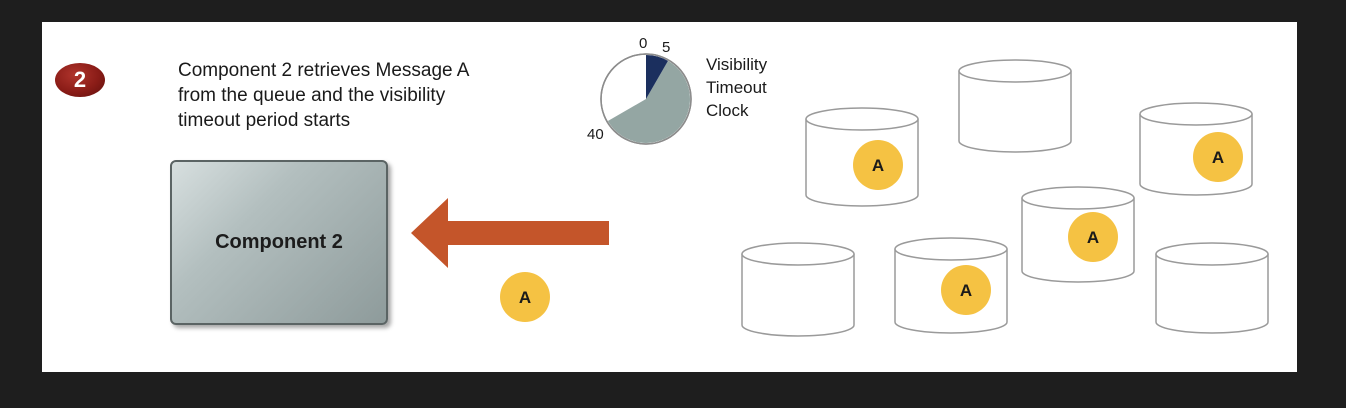 The height and width of the screenshot is (408, 1346). Describe the element at coordinates (666, 47) in the screenshot. I see `clock-tick-5: 5` at that location.